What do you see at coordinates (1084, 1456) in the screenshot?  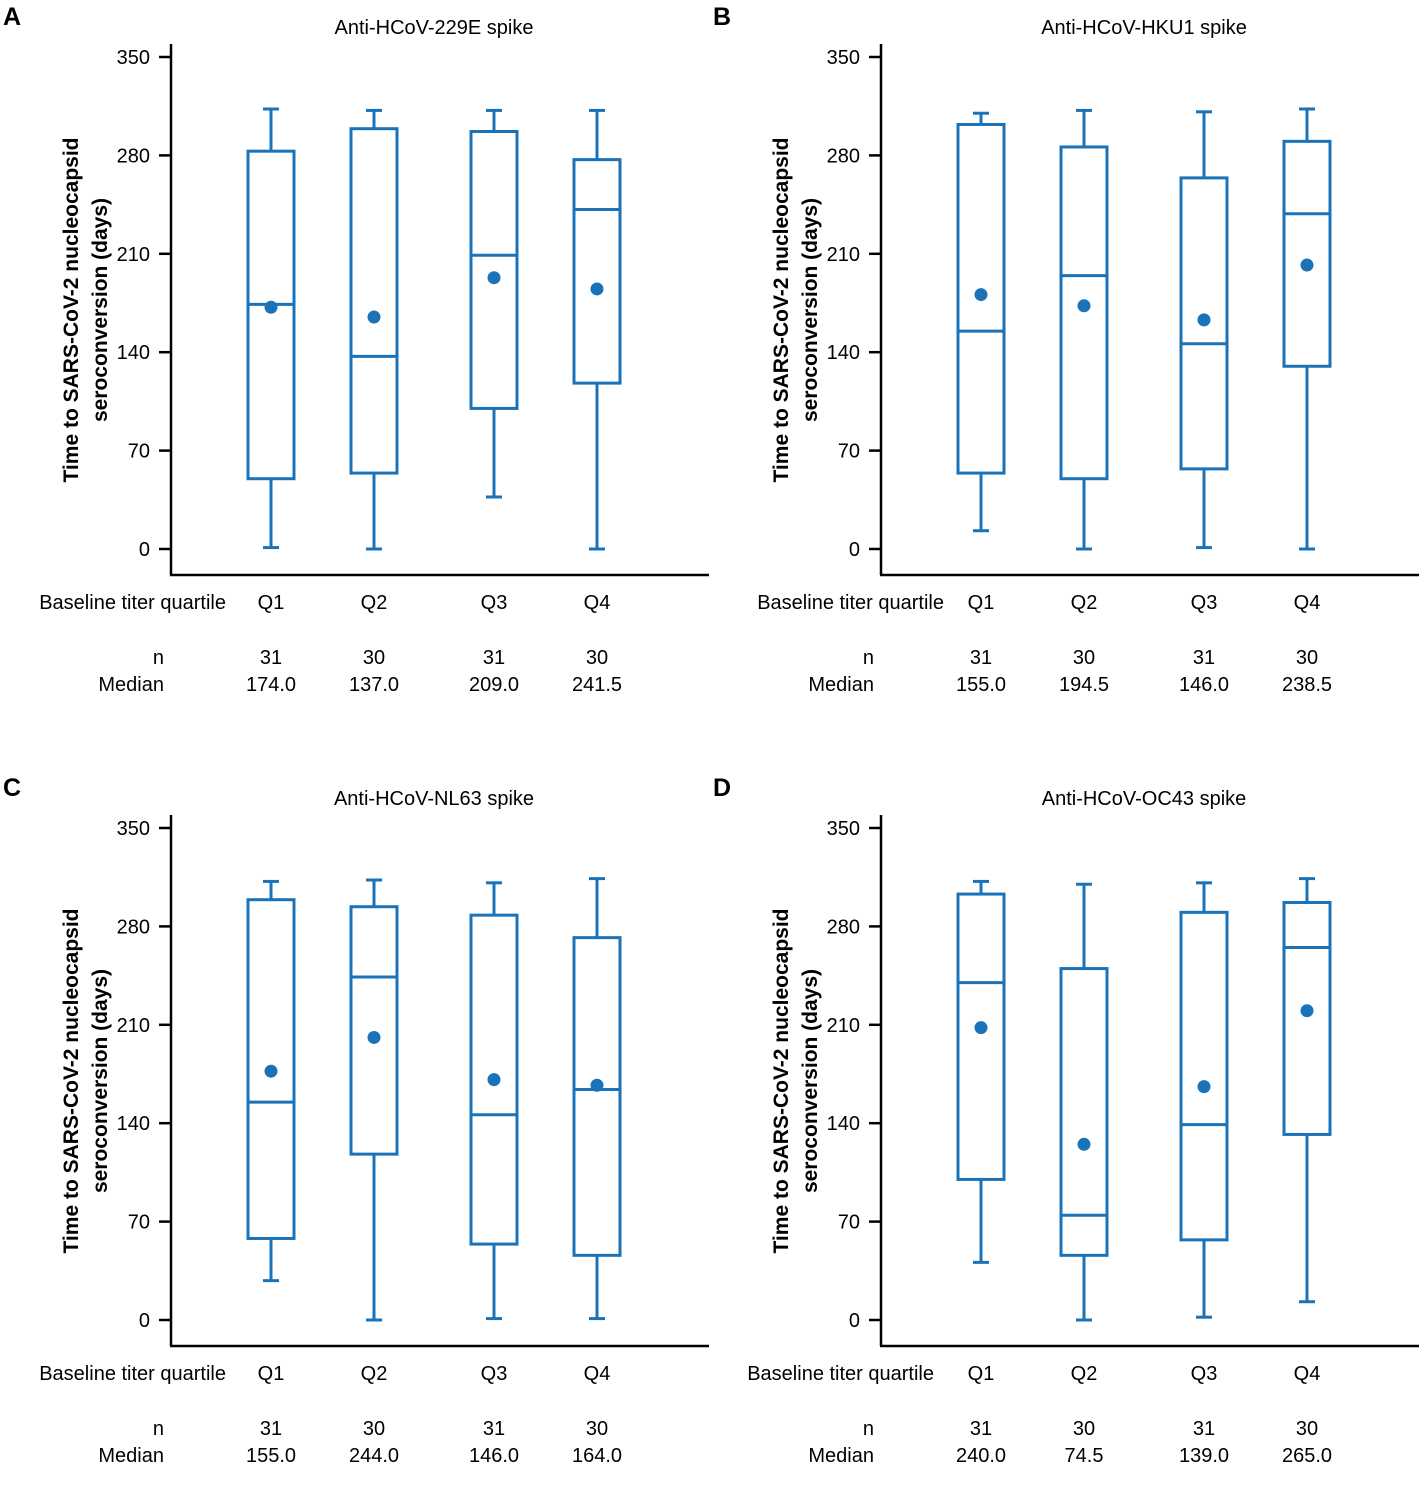 I see `median-value: 74.5` at bounding box center [1084, 1456].